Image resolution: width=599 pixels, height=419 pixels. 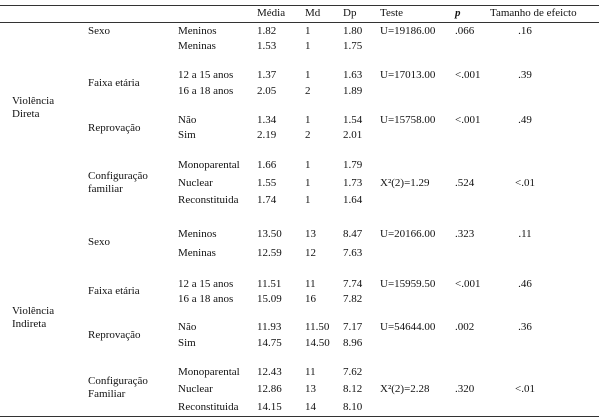 I want to click on cell-value: 1.82, so click(x=267, y=31).